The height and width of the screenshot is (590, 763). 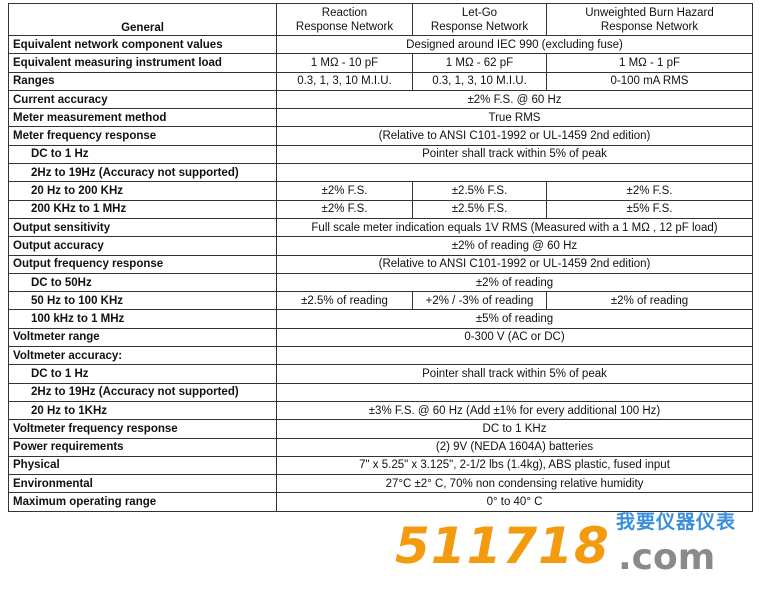 I want to click on row-value: True RMS, so click(x=514, y=118).